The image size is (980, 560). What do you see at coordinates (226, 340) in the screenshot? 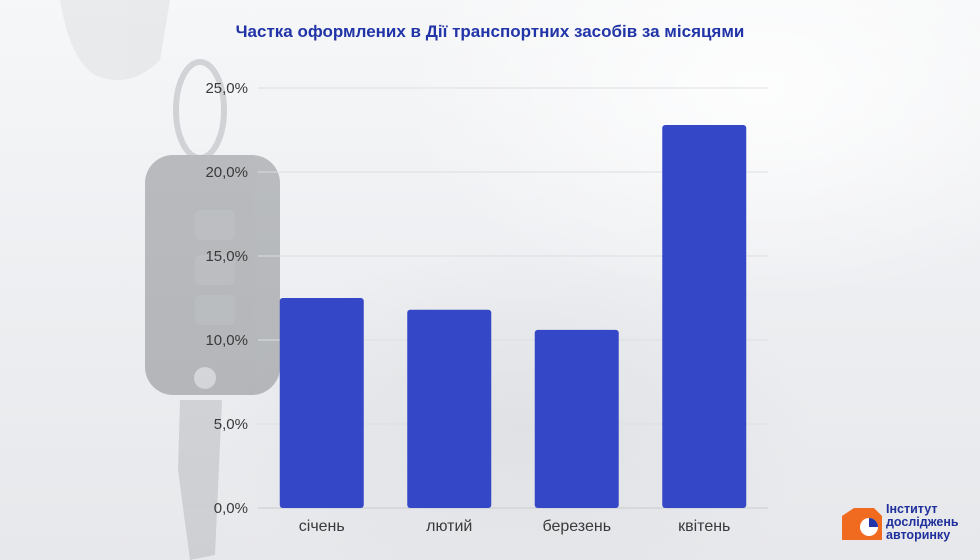
I see `y-tick-label: 10,0%` at bounding box center [226, 340].